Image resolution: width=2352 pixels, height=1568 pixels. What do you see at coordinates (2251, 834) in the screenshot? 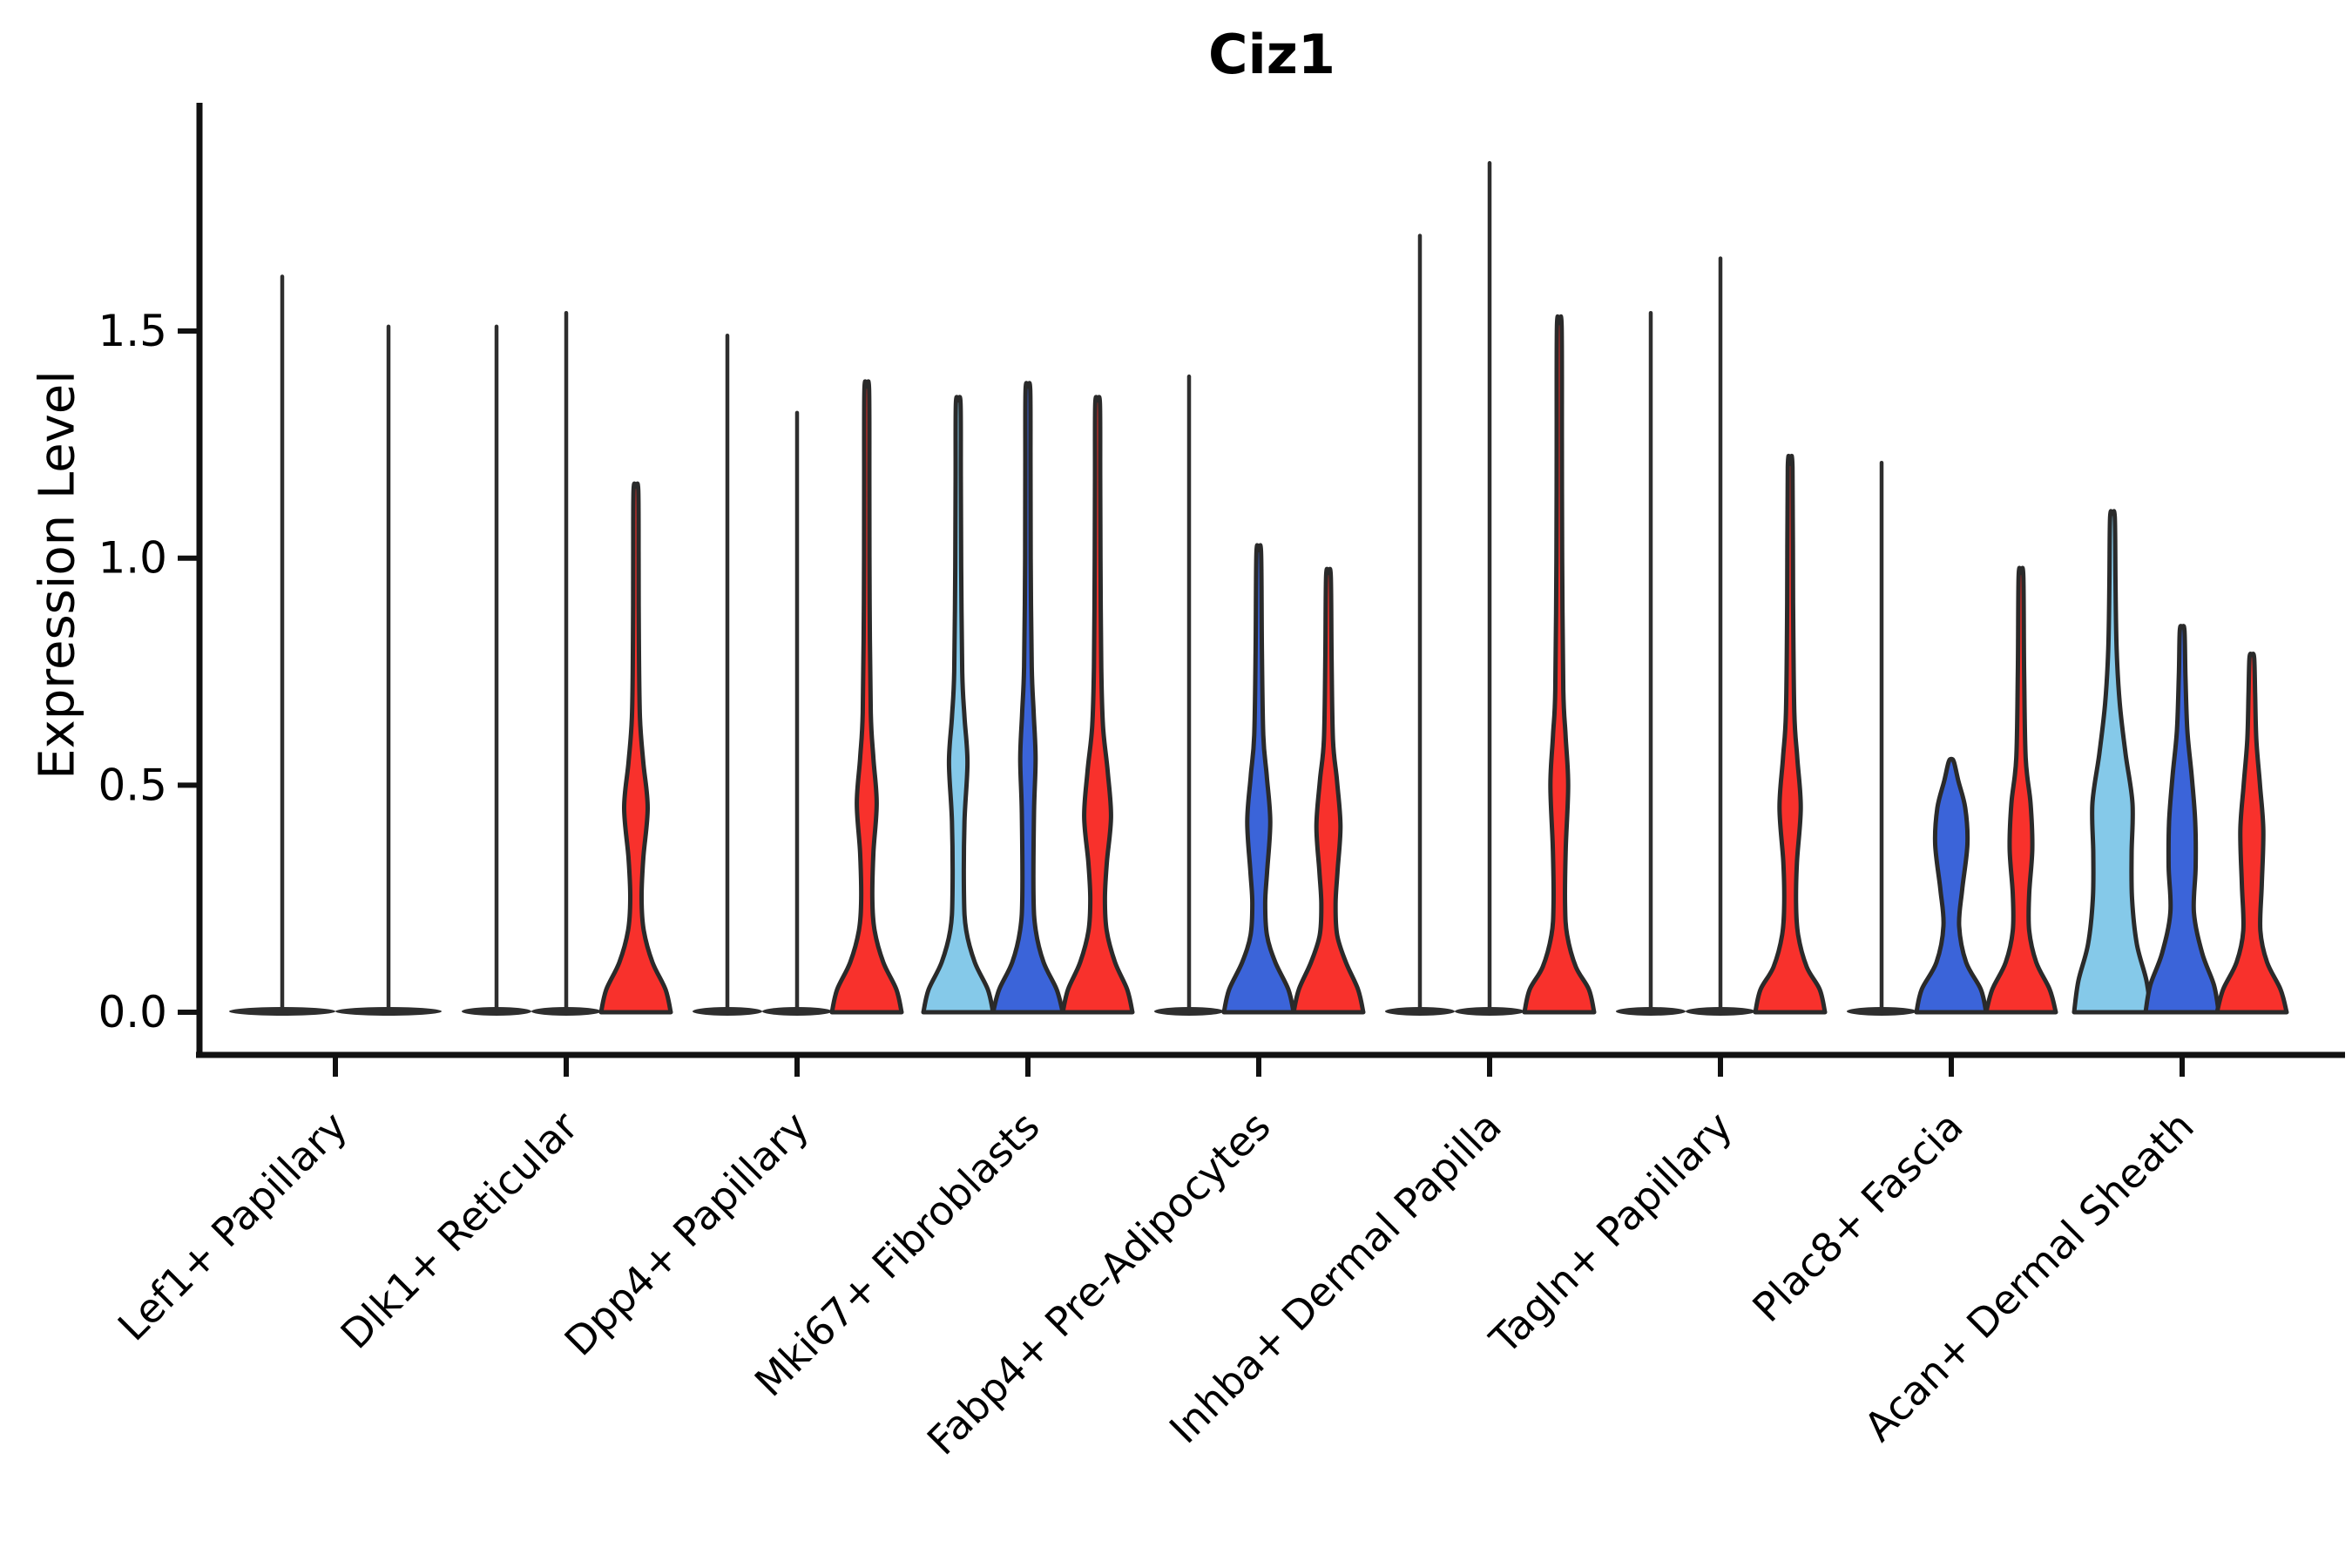
I see `violin-acan-dermal-sheath-red` at bounding box center [2251, 834].